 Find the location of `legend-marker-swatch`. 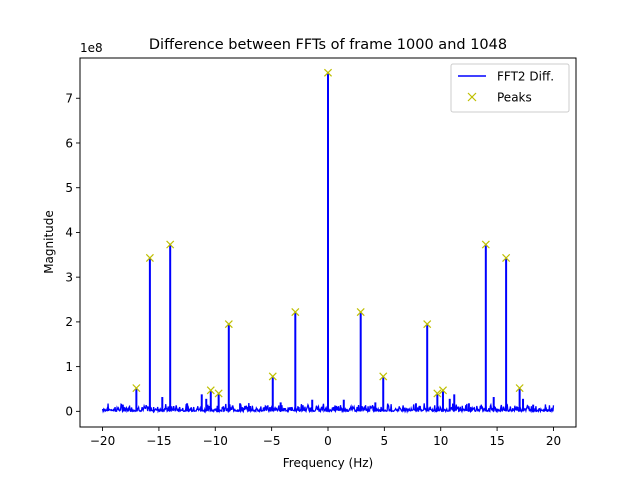

legend-marker-swatch is located at coordinates (472, 97).